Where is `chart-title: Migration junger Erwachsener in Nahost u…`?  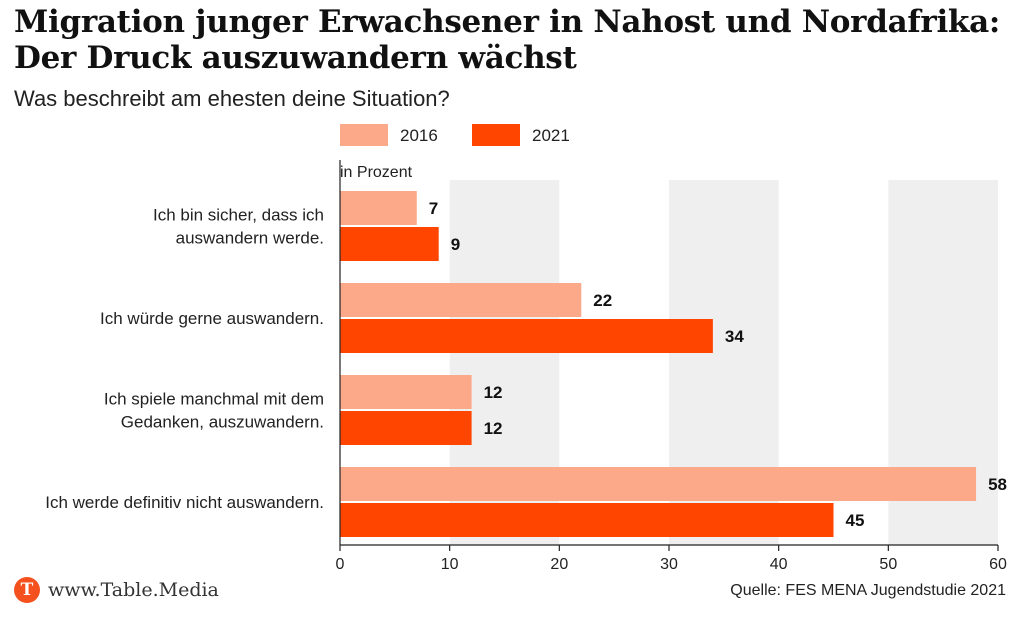 chart-title: Migration junger Erwachsener in Nahost u… is located at coordinates (507, 40).